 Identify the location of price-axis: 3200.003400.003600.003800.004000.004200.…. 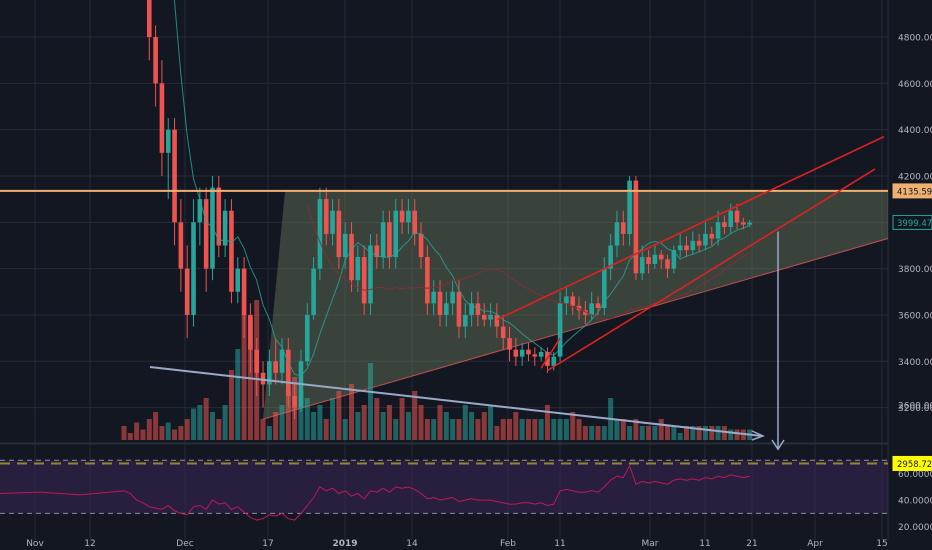
(912, 283).